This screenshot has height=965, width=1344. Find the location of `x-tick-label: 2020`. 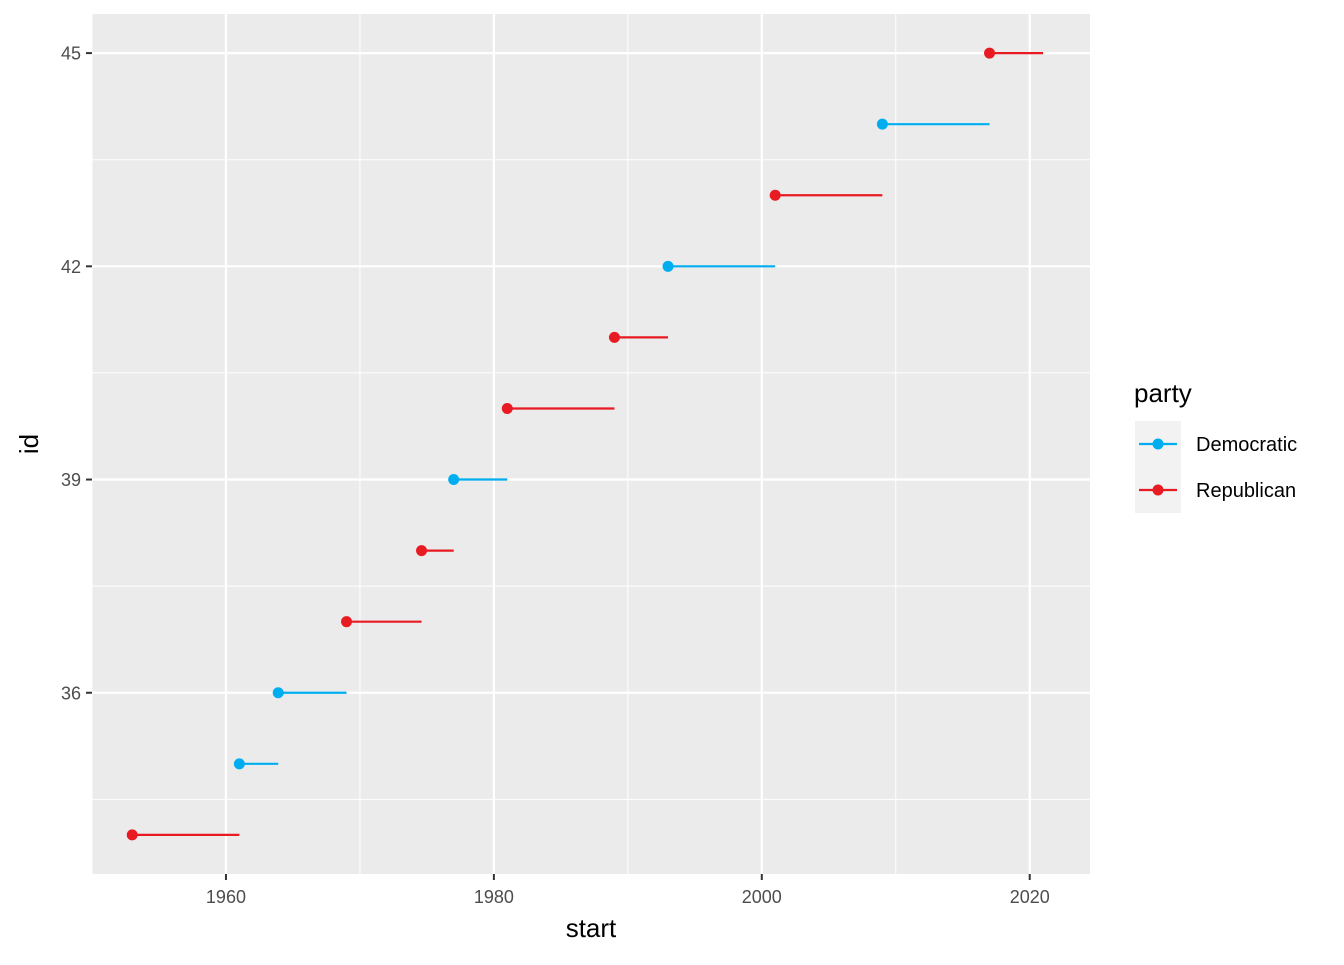

x-tick-label: 2020 is located at coordinates (1030, 897).